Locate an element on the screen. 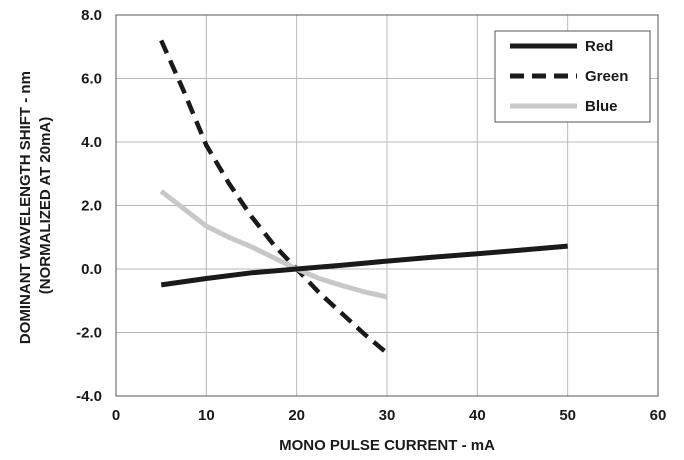  y-tick-label: 8.0 is located at coordinates (91, 15).